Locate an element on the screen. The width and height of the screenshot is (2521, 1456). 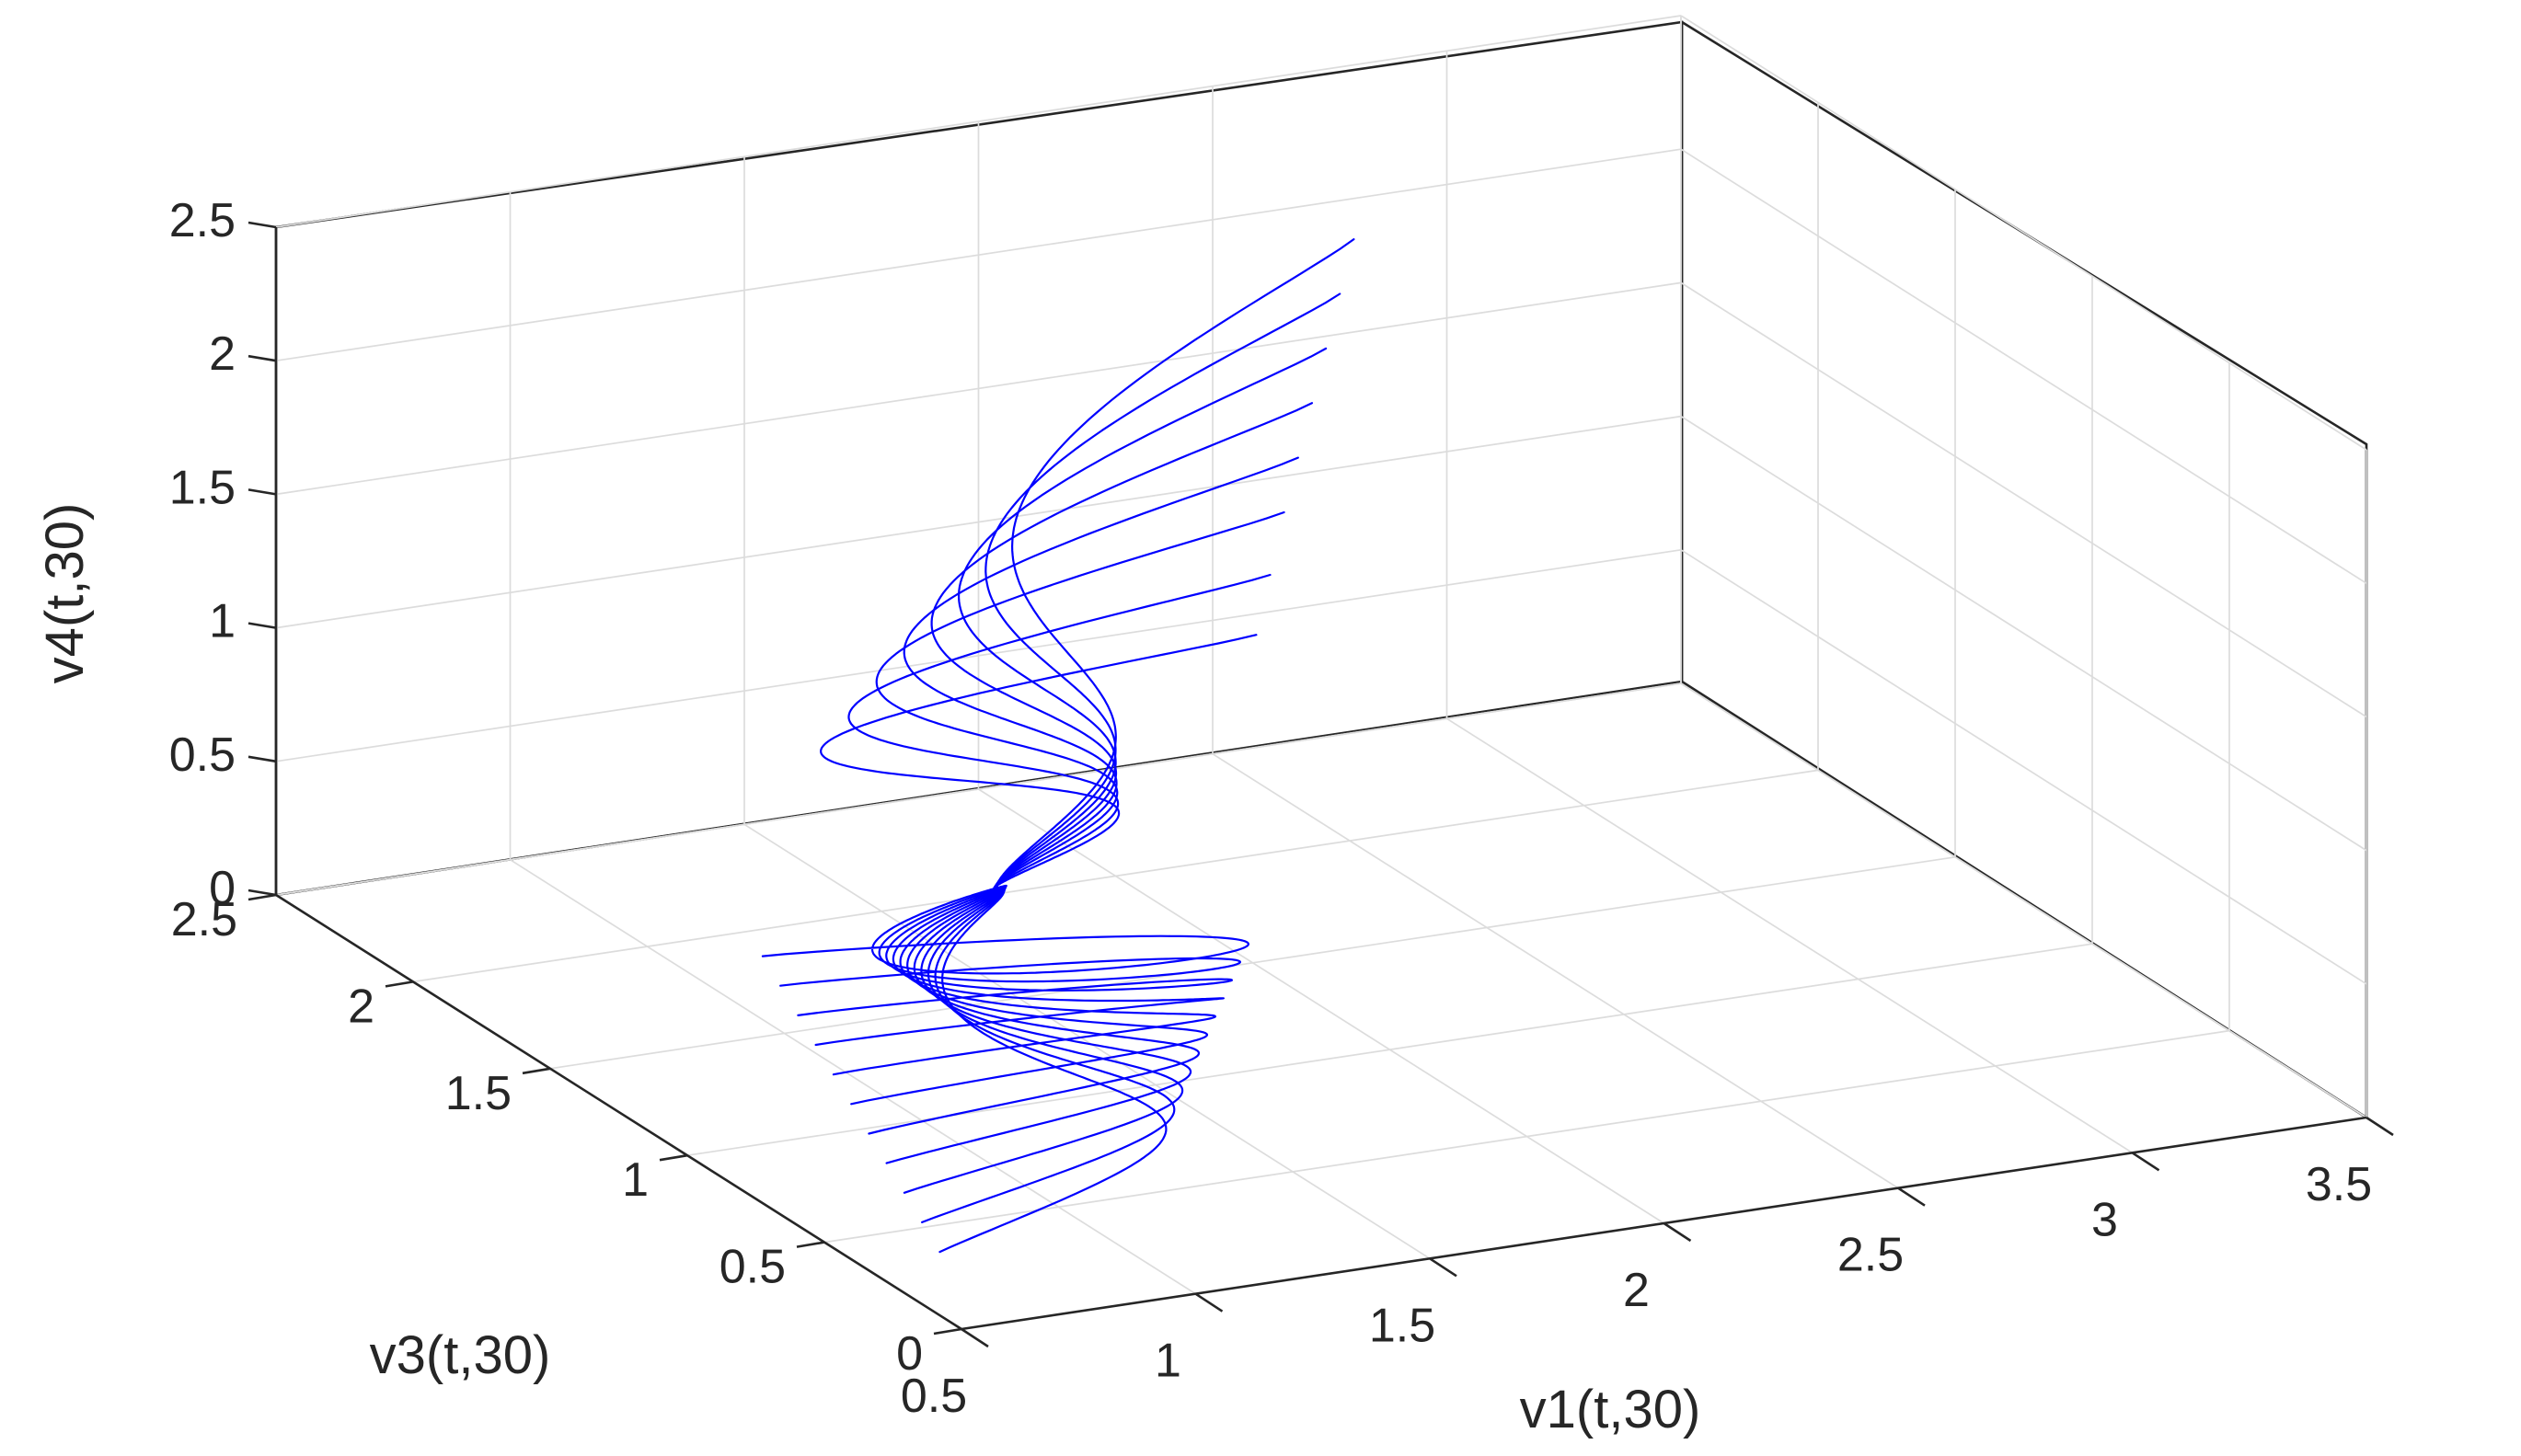
x-tick-label: 1.5 is located at coordinates (1402, 1325).